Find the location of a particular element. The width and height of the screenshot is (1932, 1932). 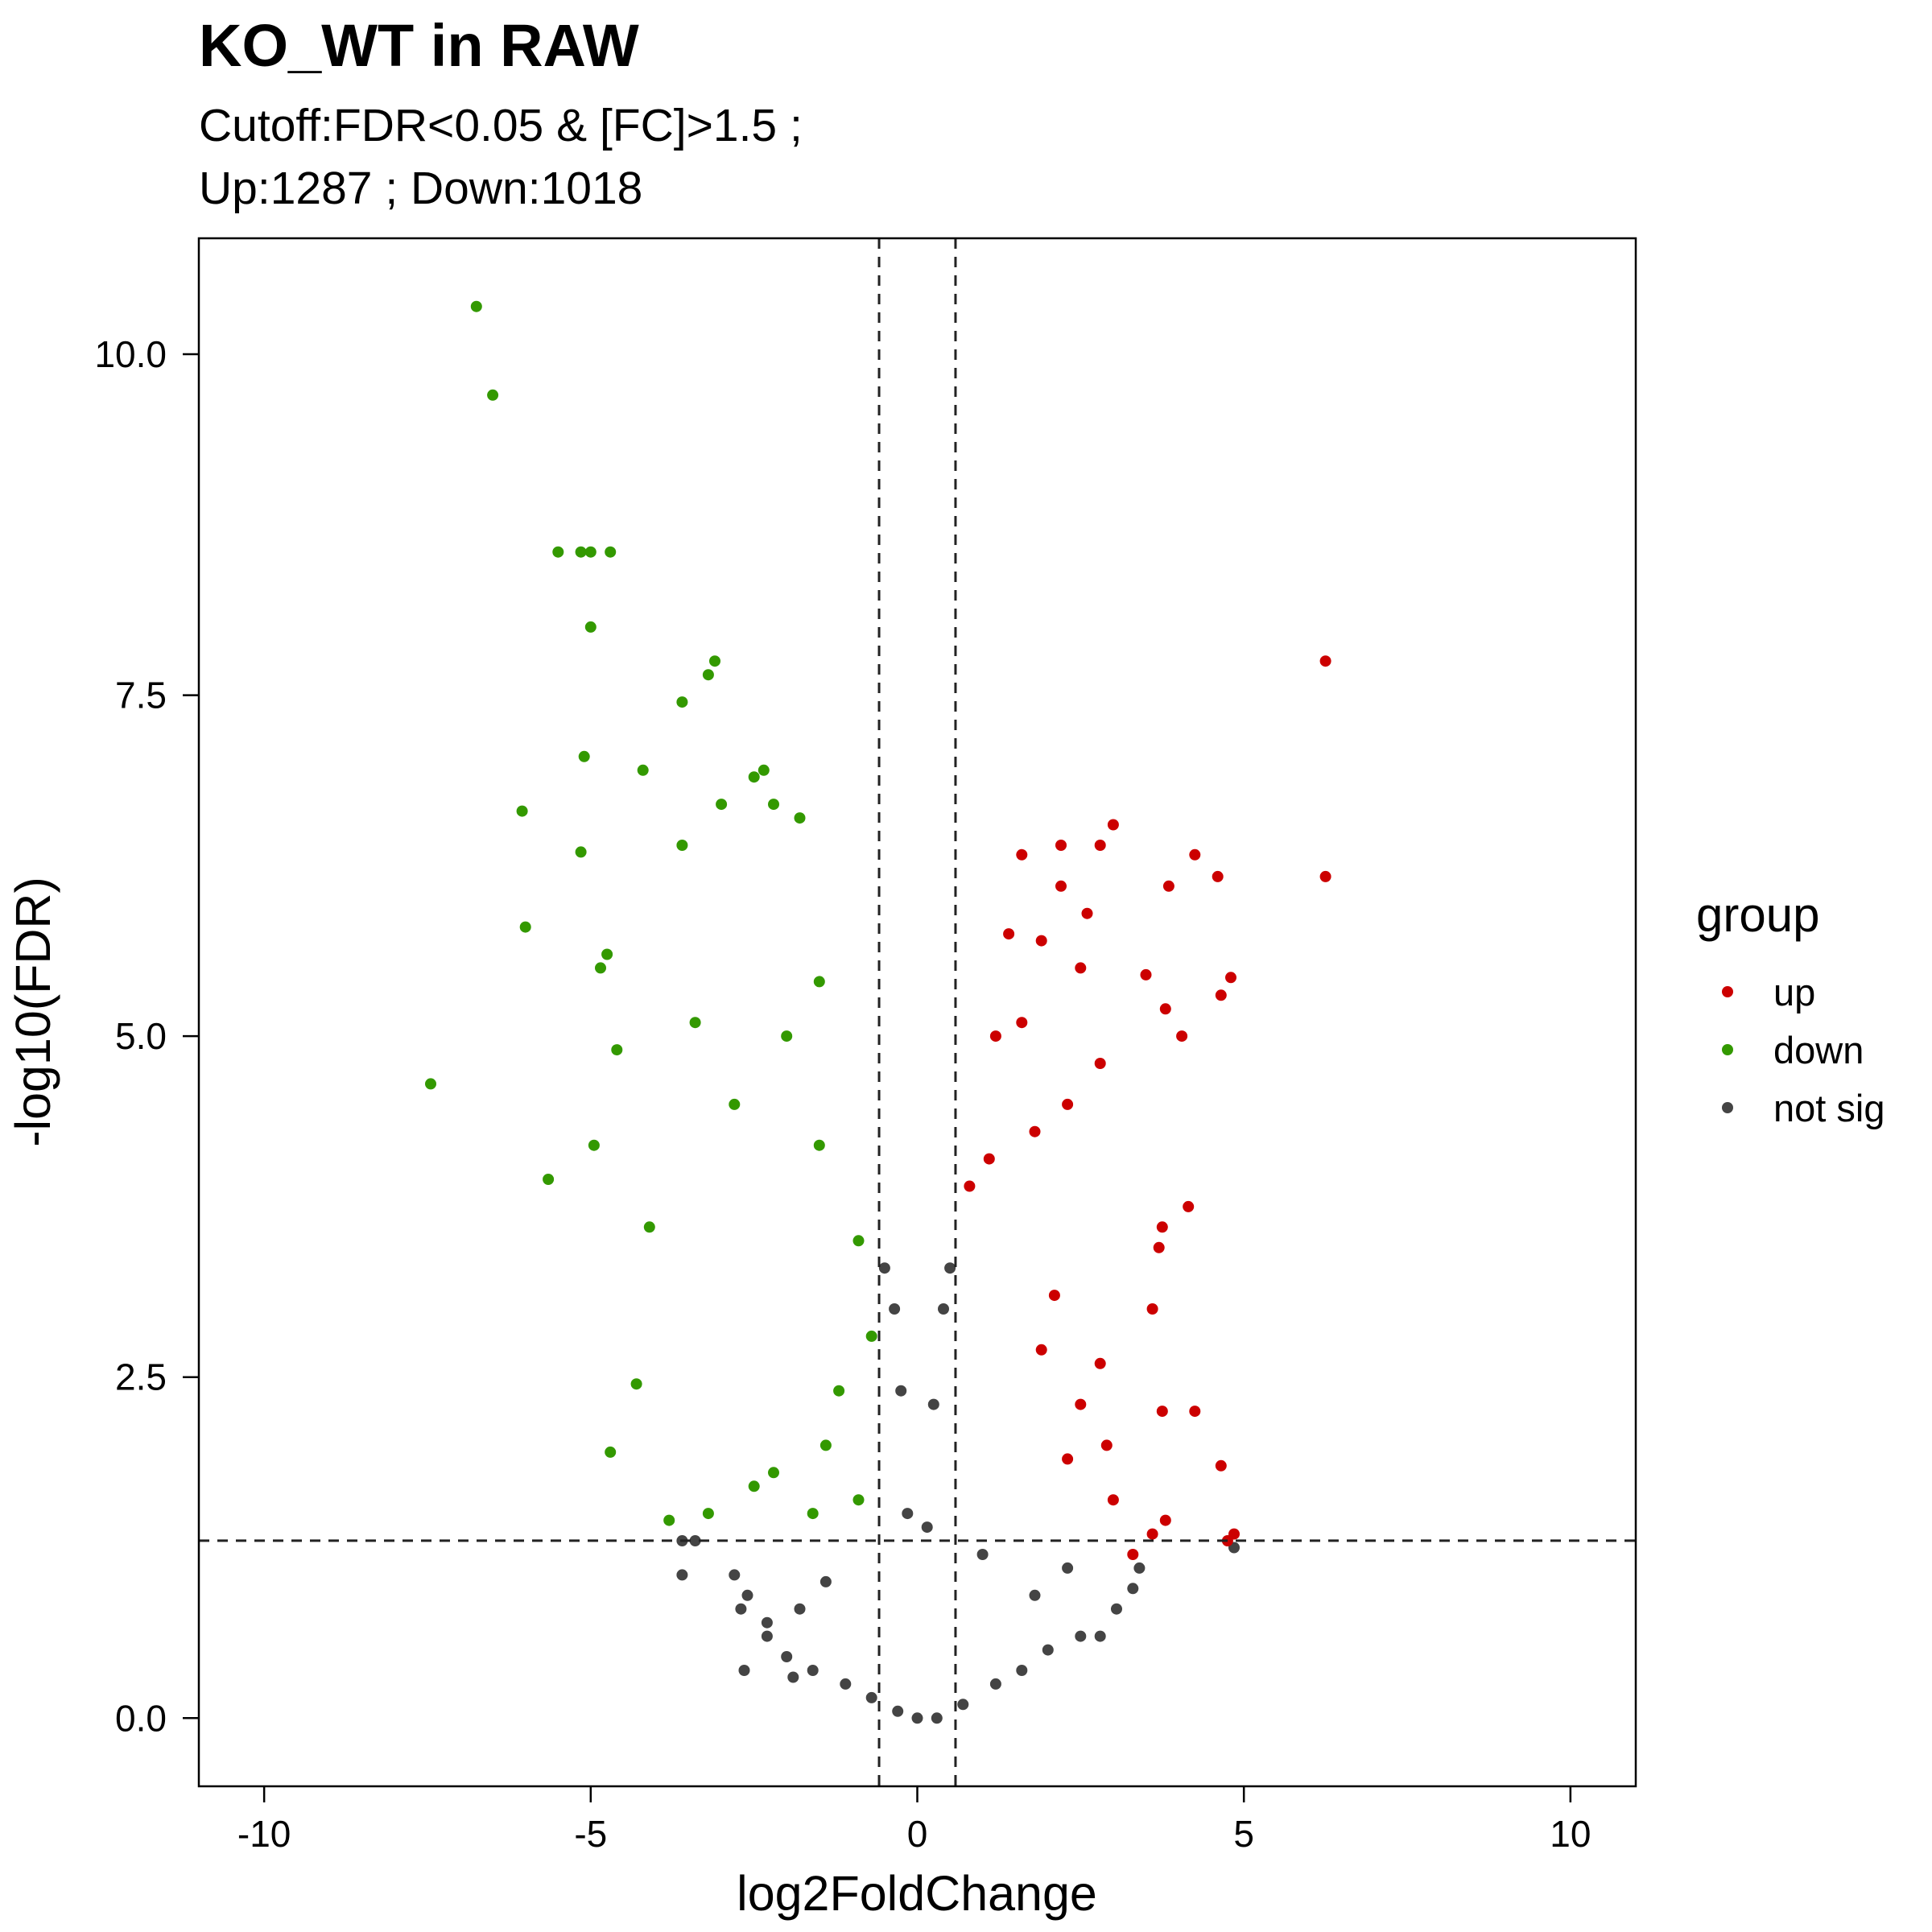

x-tick-label-4: 10 is located at coordinates (1570, 1834).